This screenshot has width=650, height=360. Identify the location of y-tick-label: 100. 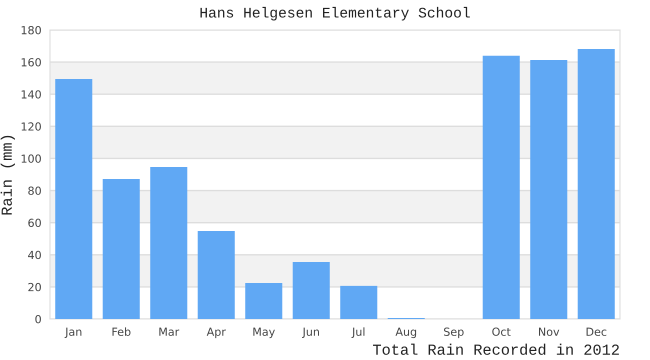
(31, 158).